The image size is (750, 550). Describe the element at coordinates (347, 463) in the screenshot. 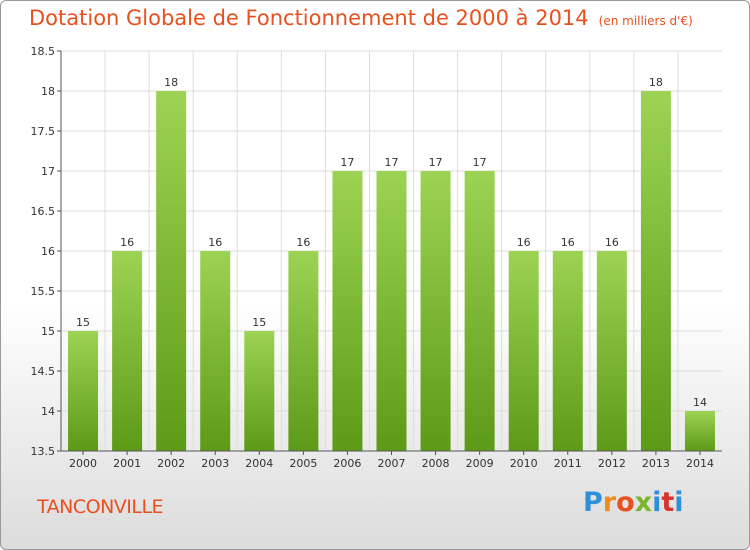

I see `x-tick-label: 2006` at that location.